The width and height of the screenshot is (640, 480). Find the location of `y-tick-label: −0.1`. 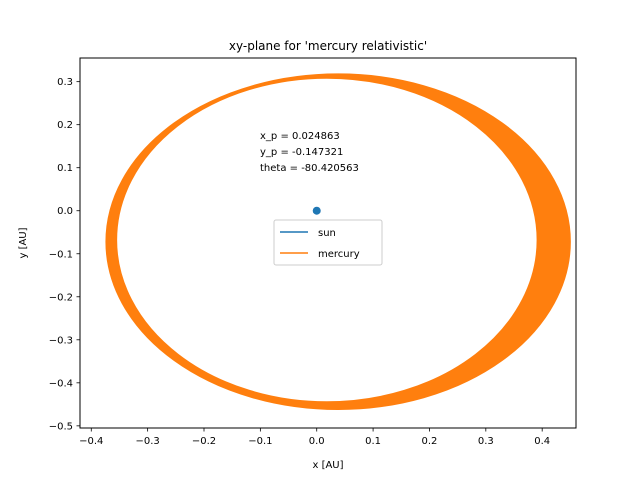

y-tick-label: −0.1 is located at coordinates (61, 254).